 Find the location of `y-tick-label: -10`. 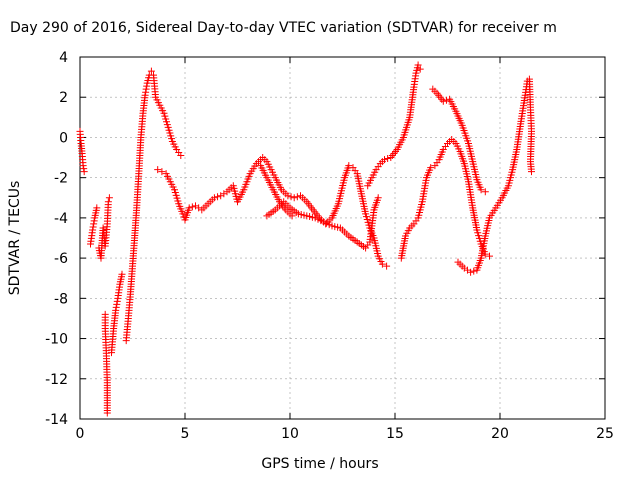

y-tick-label: -10 is located at coordinates (56, 340).